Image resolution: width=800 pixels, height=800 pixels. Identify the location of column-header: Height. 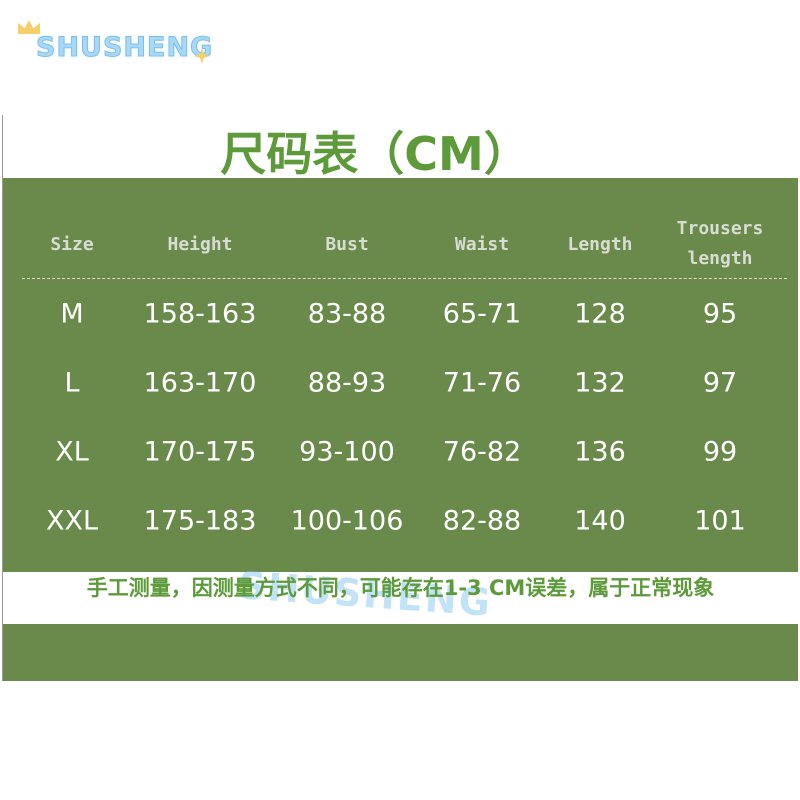
(200, 244).